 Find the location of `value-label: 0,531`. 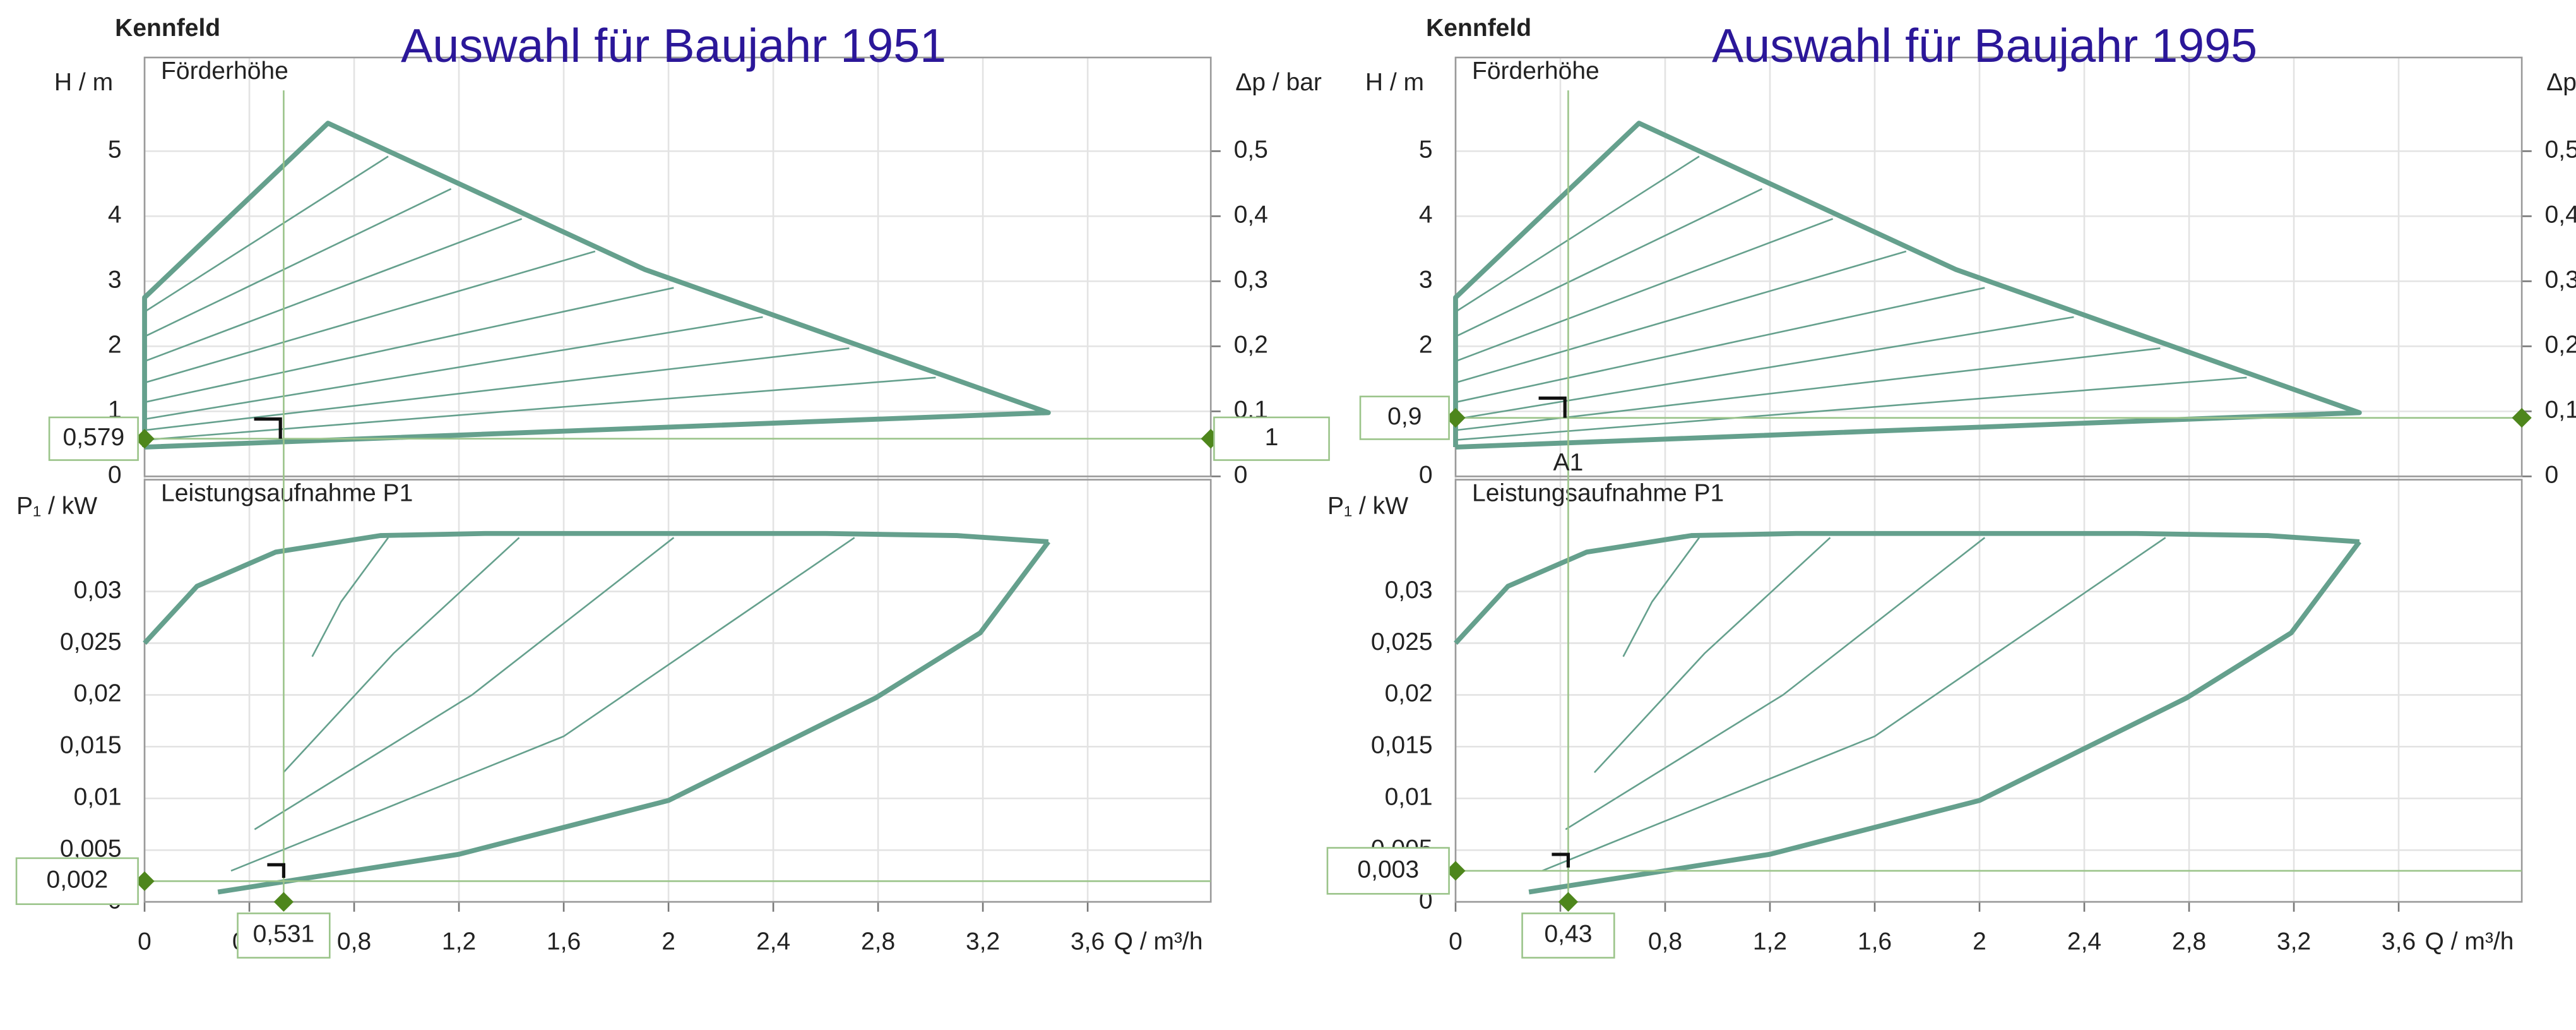

value-label: 0,531 is located at coordinates (284, 934).